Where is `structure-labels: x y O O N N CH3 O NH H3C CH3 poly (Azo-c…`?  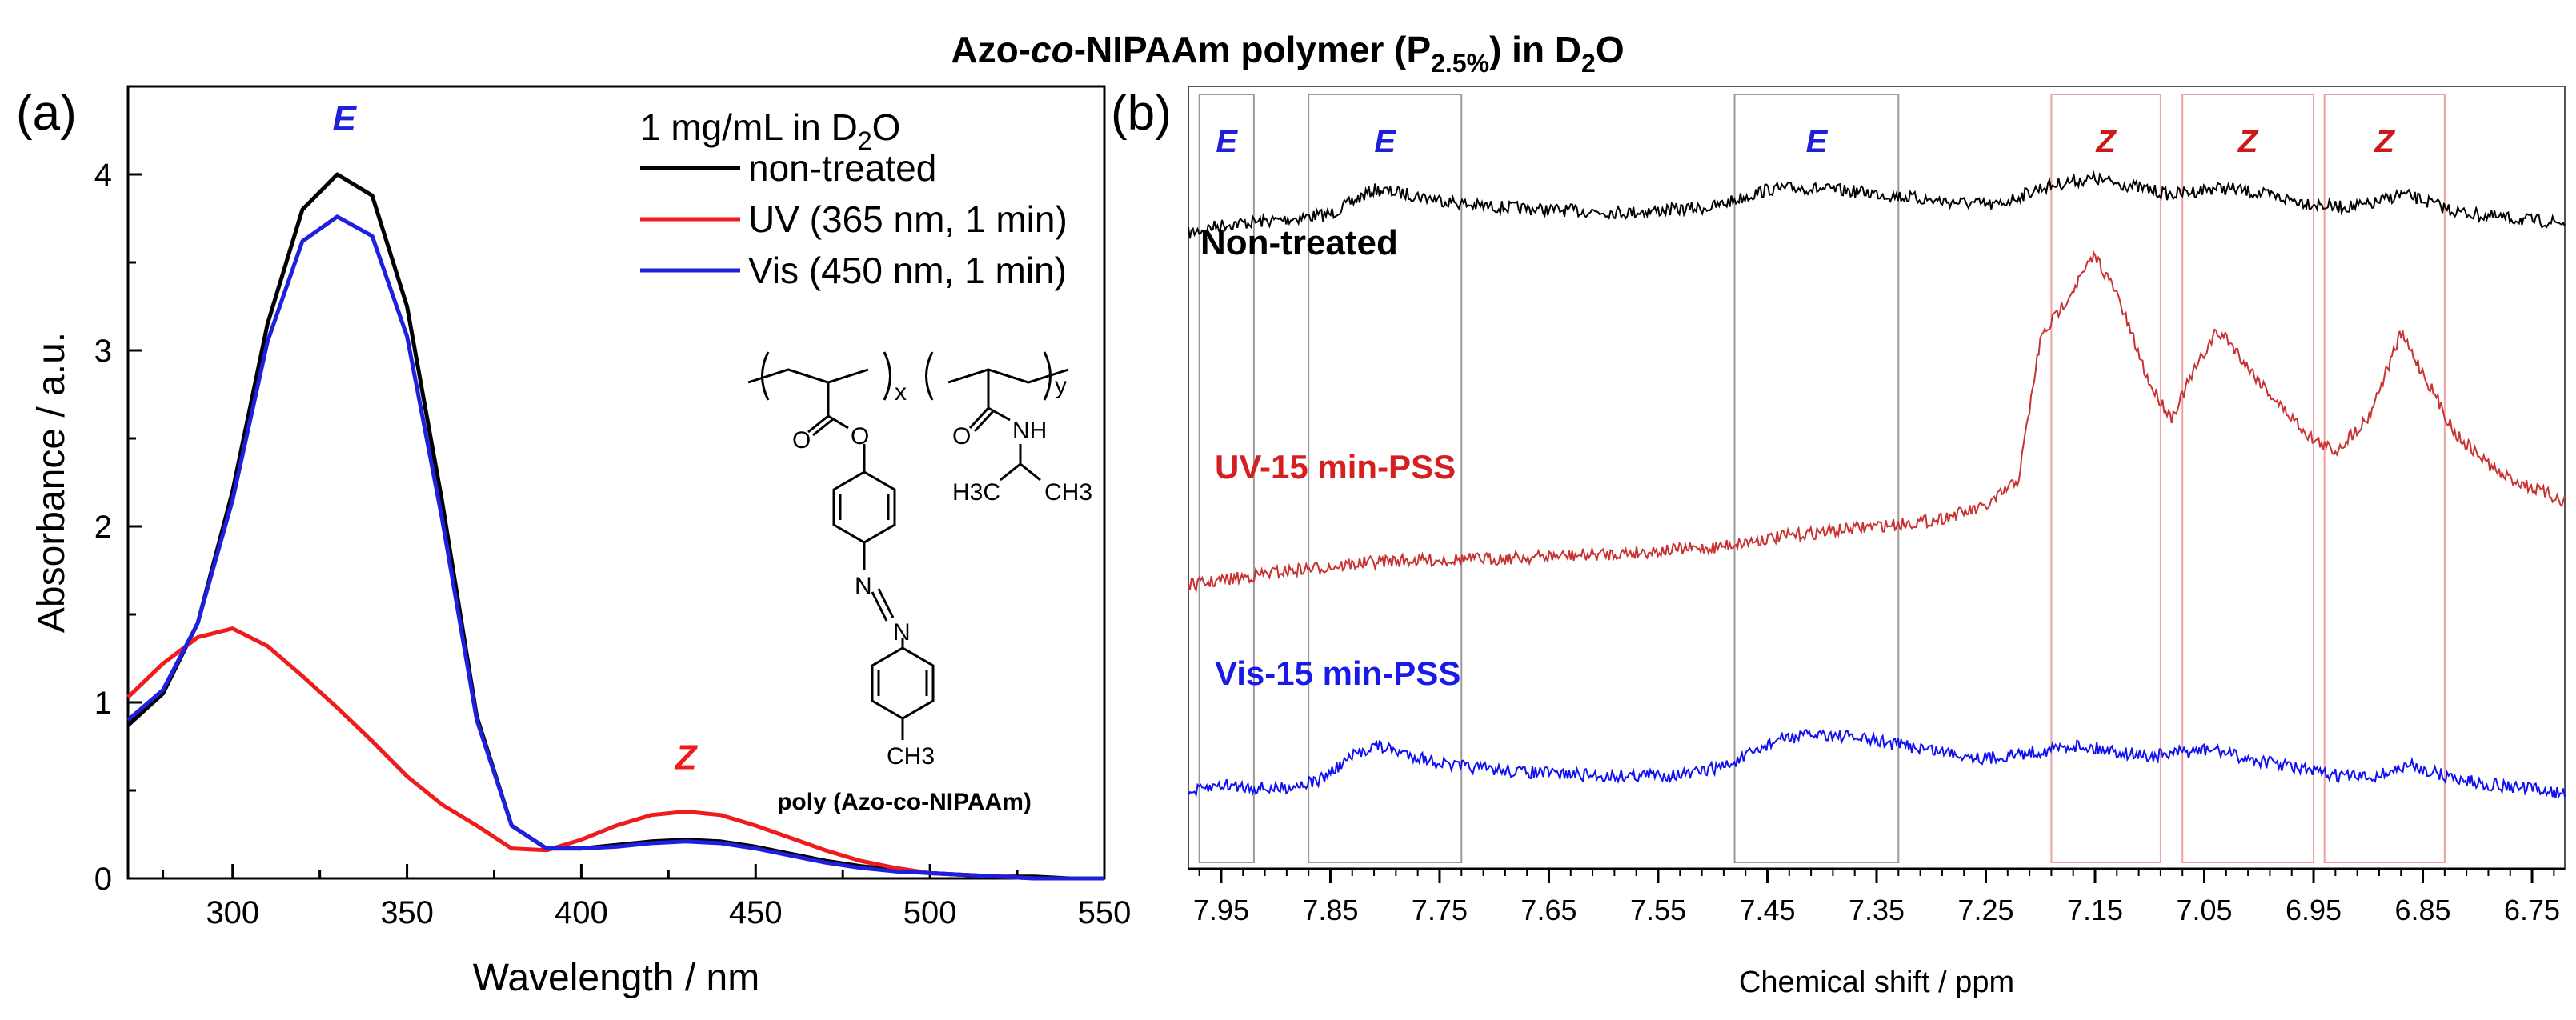 structure-labels: x y O O N N CH3 O NH H3C CH3 poly (Azo-c… is located at coordinates (934, 594).